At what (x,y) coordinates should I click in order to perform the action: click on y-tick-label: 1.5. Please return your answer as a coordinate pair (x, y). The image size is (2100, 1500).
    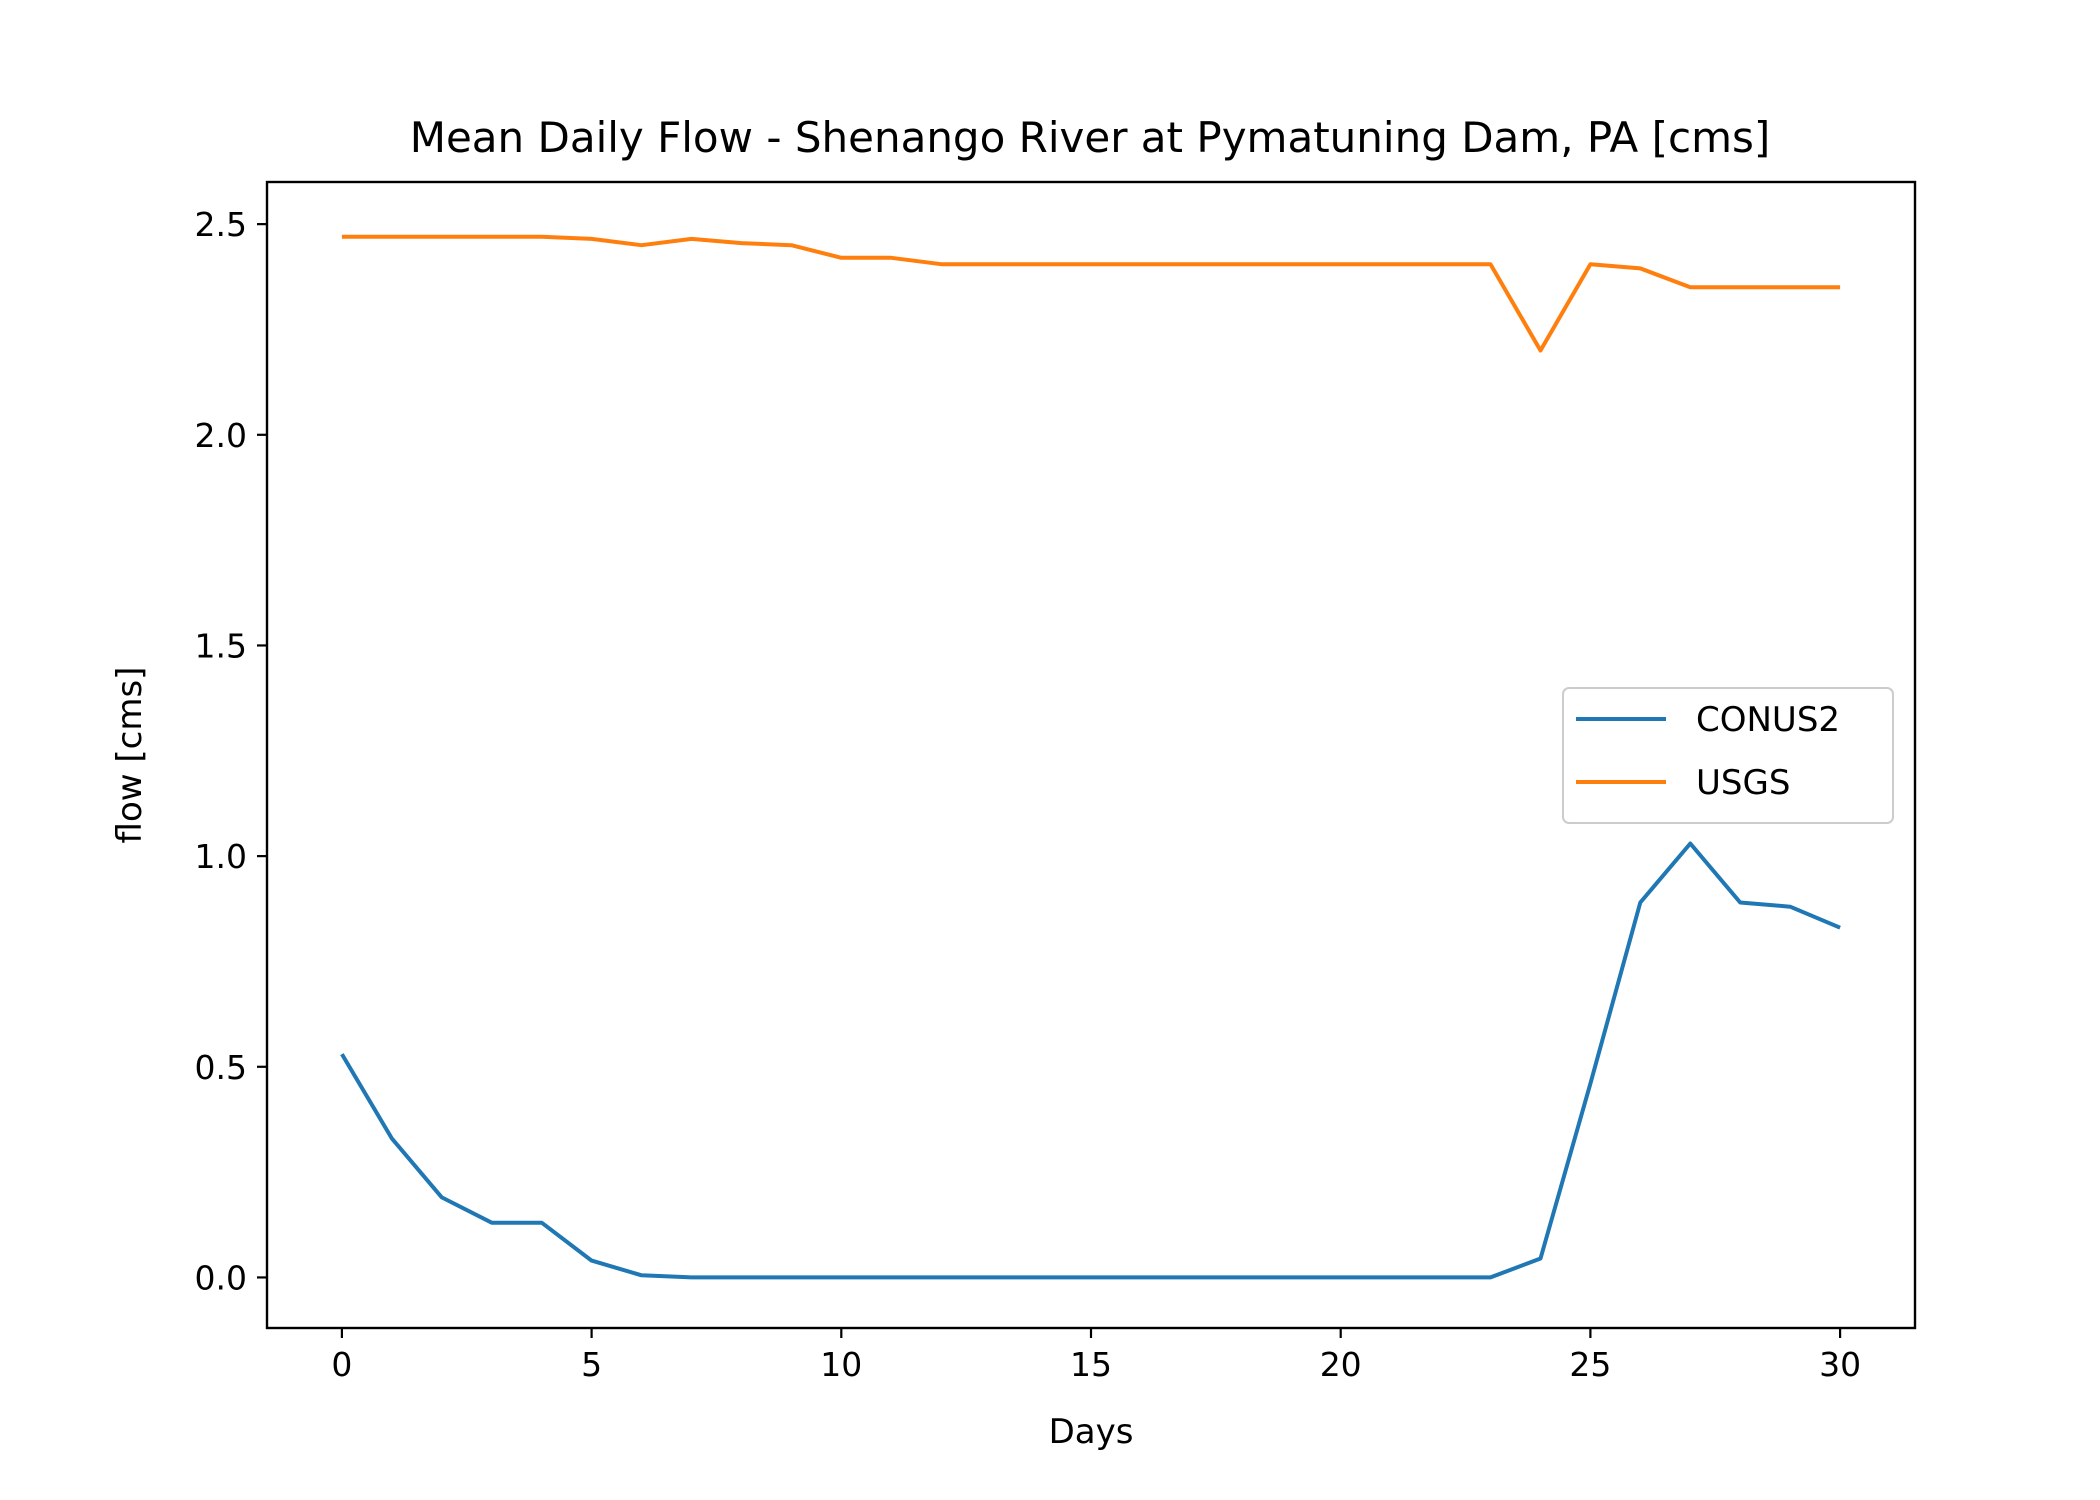
    Looking at the image, I should click on (221, 645).